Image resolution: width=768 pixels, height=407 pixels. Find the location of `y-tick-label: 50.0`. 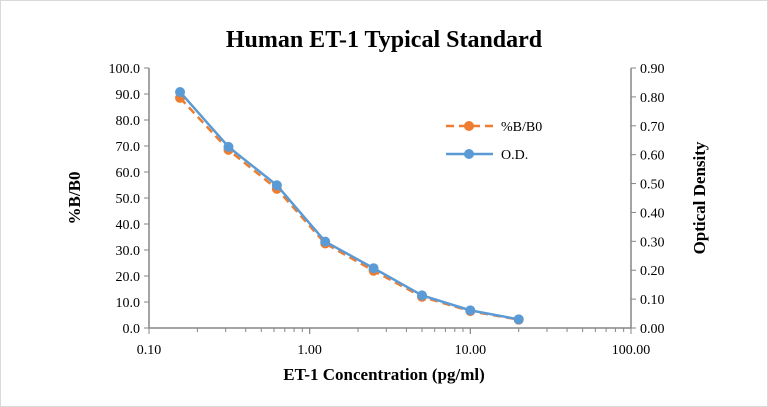

y-tick-label: 50.0 is located at coordinates (128, 199).